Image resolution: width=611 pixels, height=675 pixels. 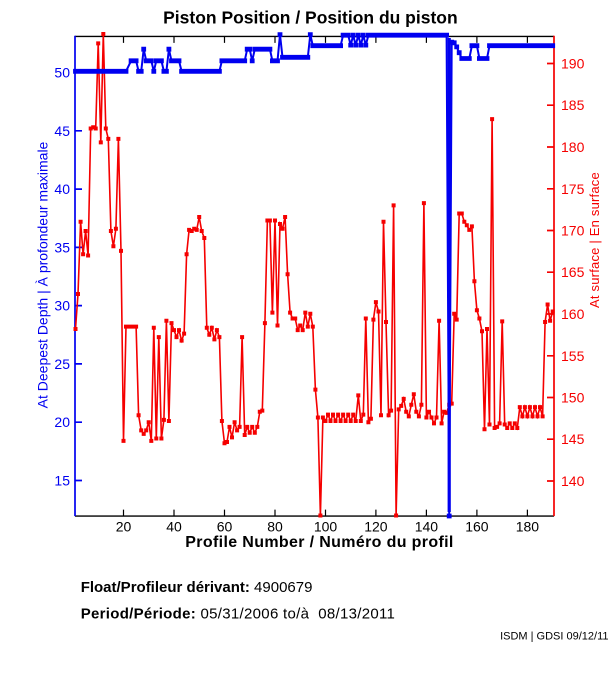 What do you see at coordinates (573, 398) in the screenshot?
I see `svg-text: 150` at bounding box center [573, 398].